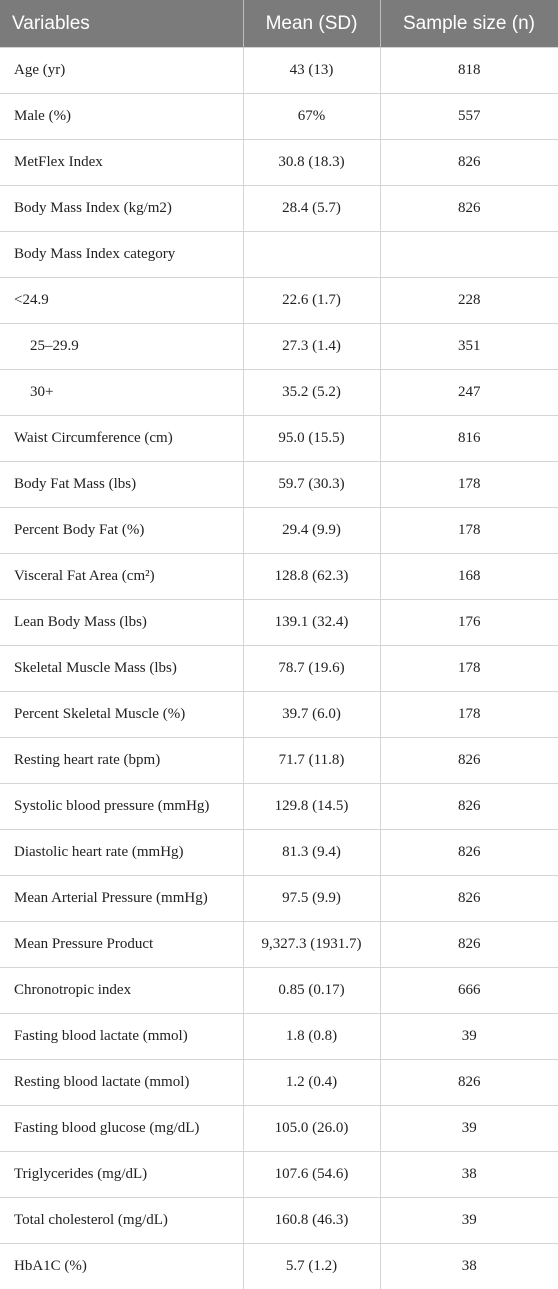 This screenshot has width=558, height=1289. Describe the element at coordinates (311, 1220) in the screenshot. I see `mean-cell: 160.8 (46.3)` at that location.